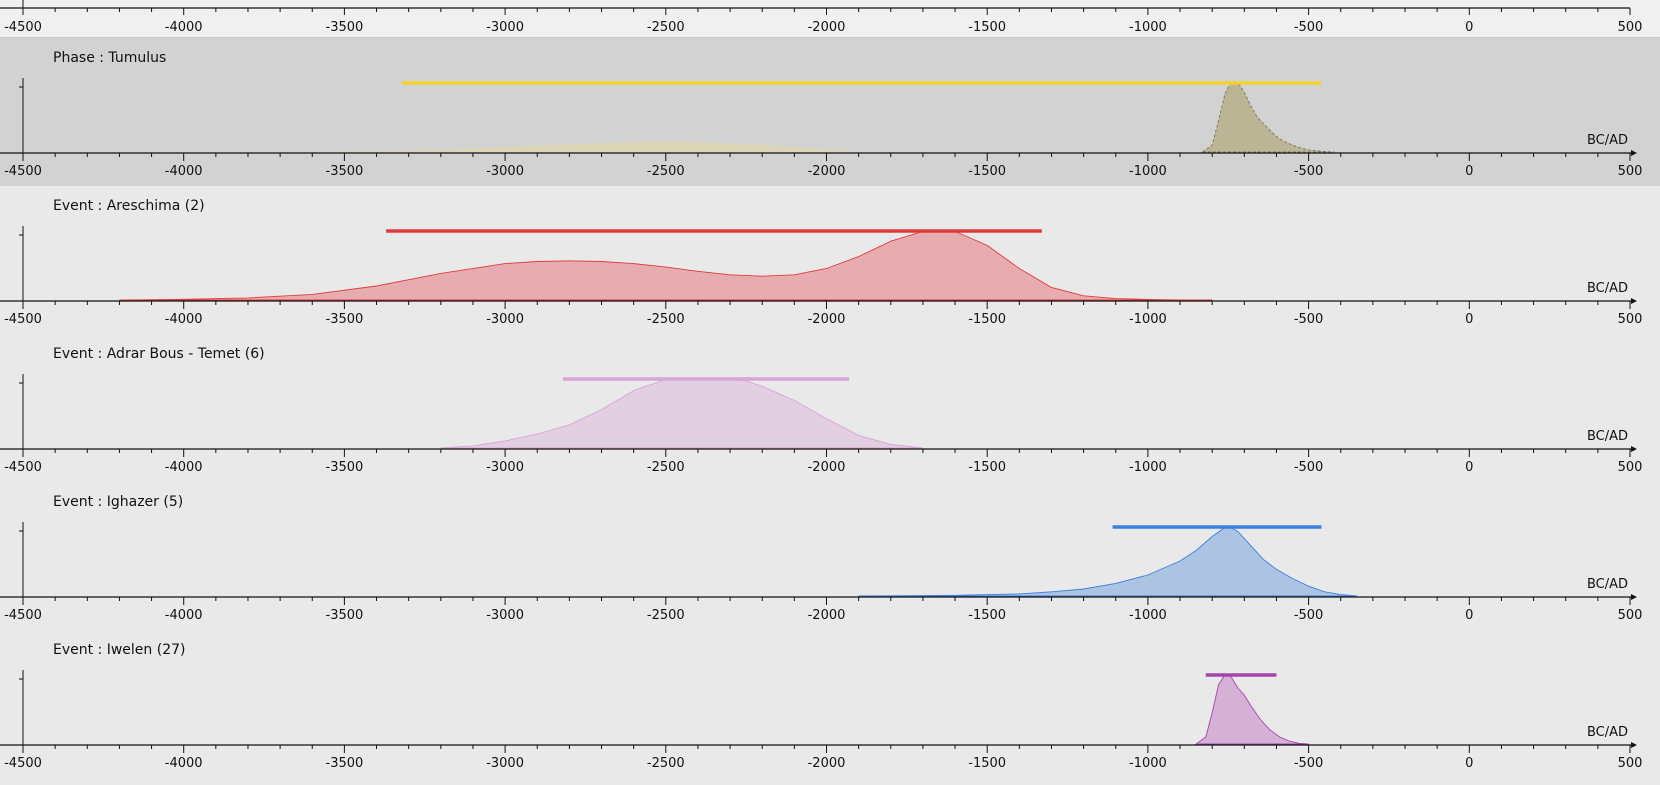  I want to click on panel-title: Event : Areschima (2), so click(129, 206).